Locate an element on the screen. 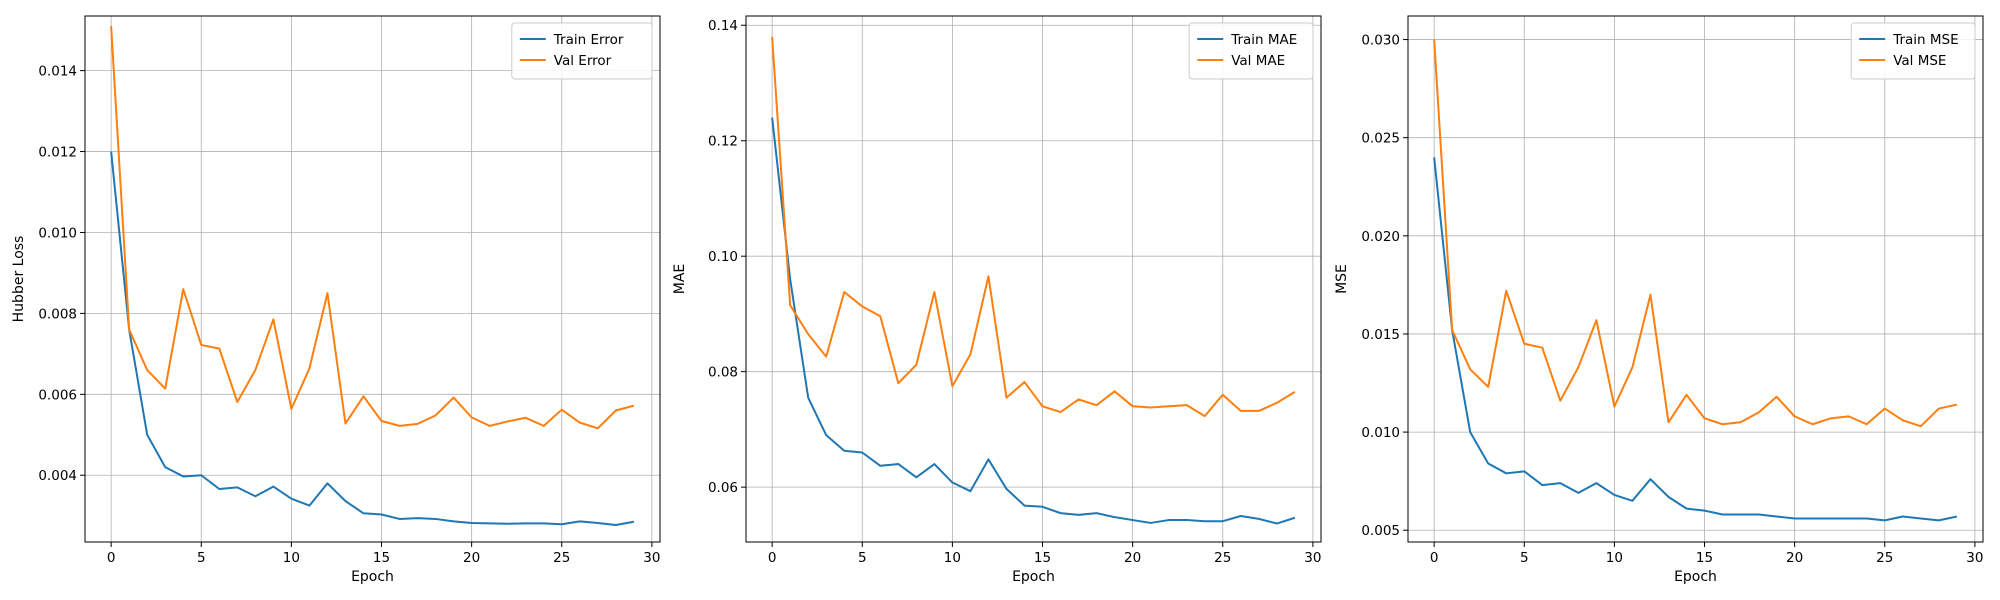 Image resolution: width=2000 pixels, height=600 pixels. y-tick-label: 0.012 is located at coordinates (57, 153).